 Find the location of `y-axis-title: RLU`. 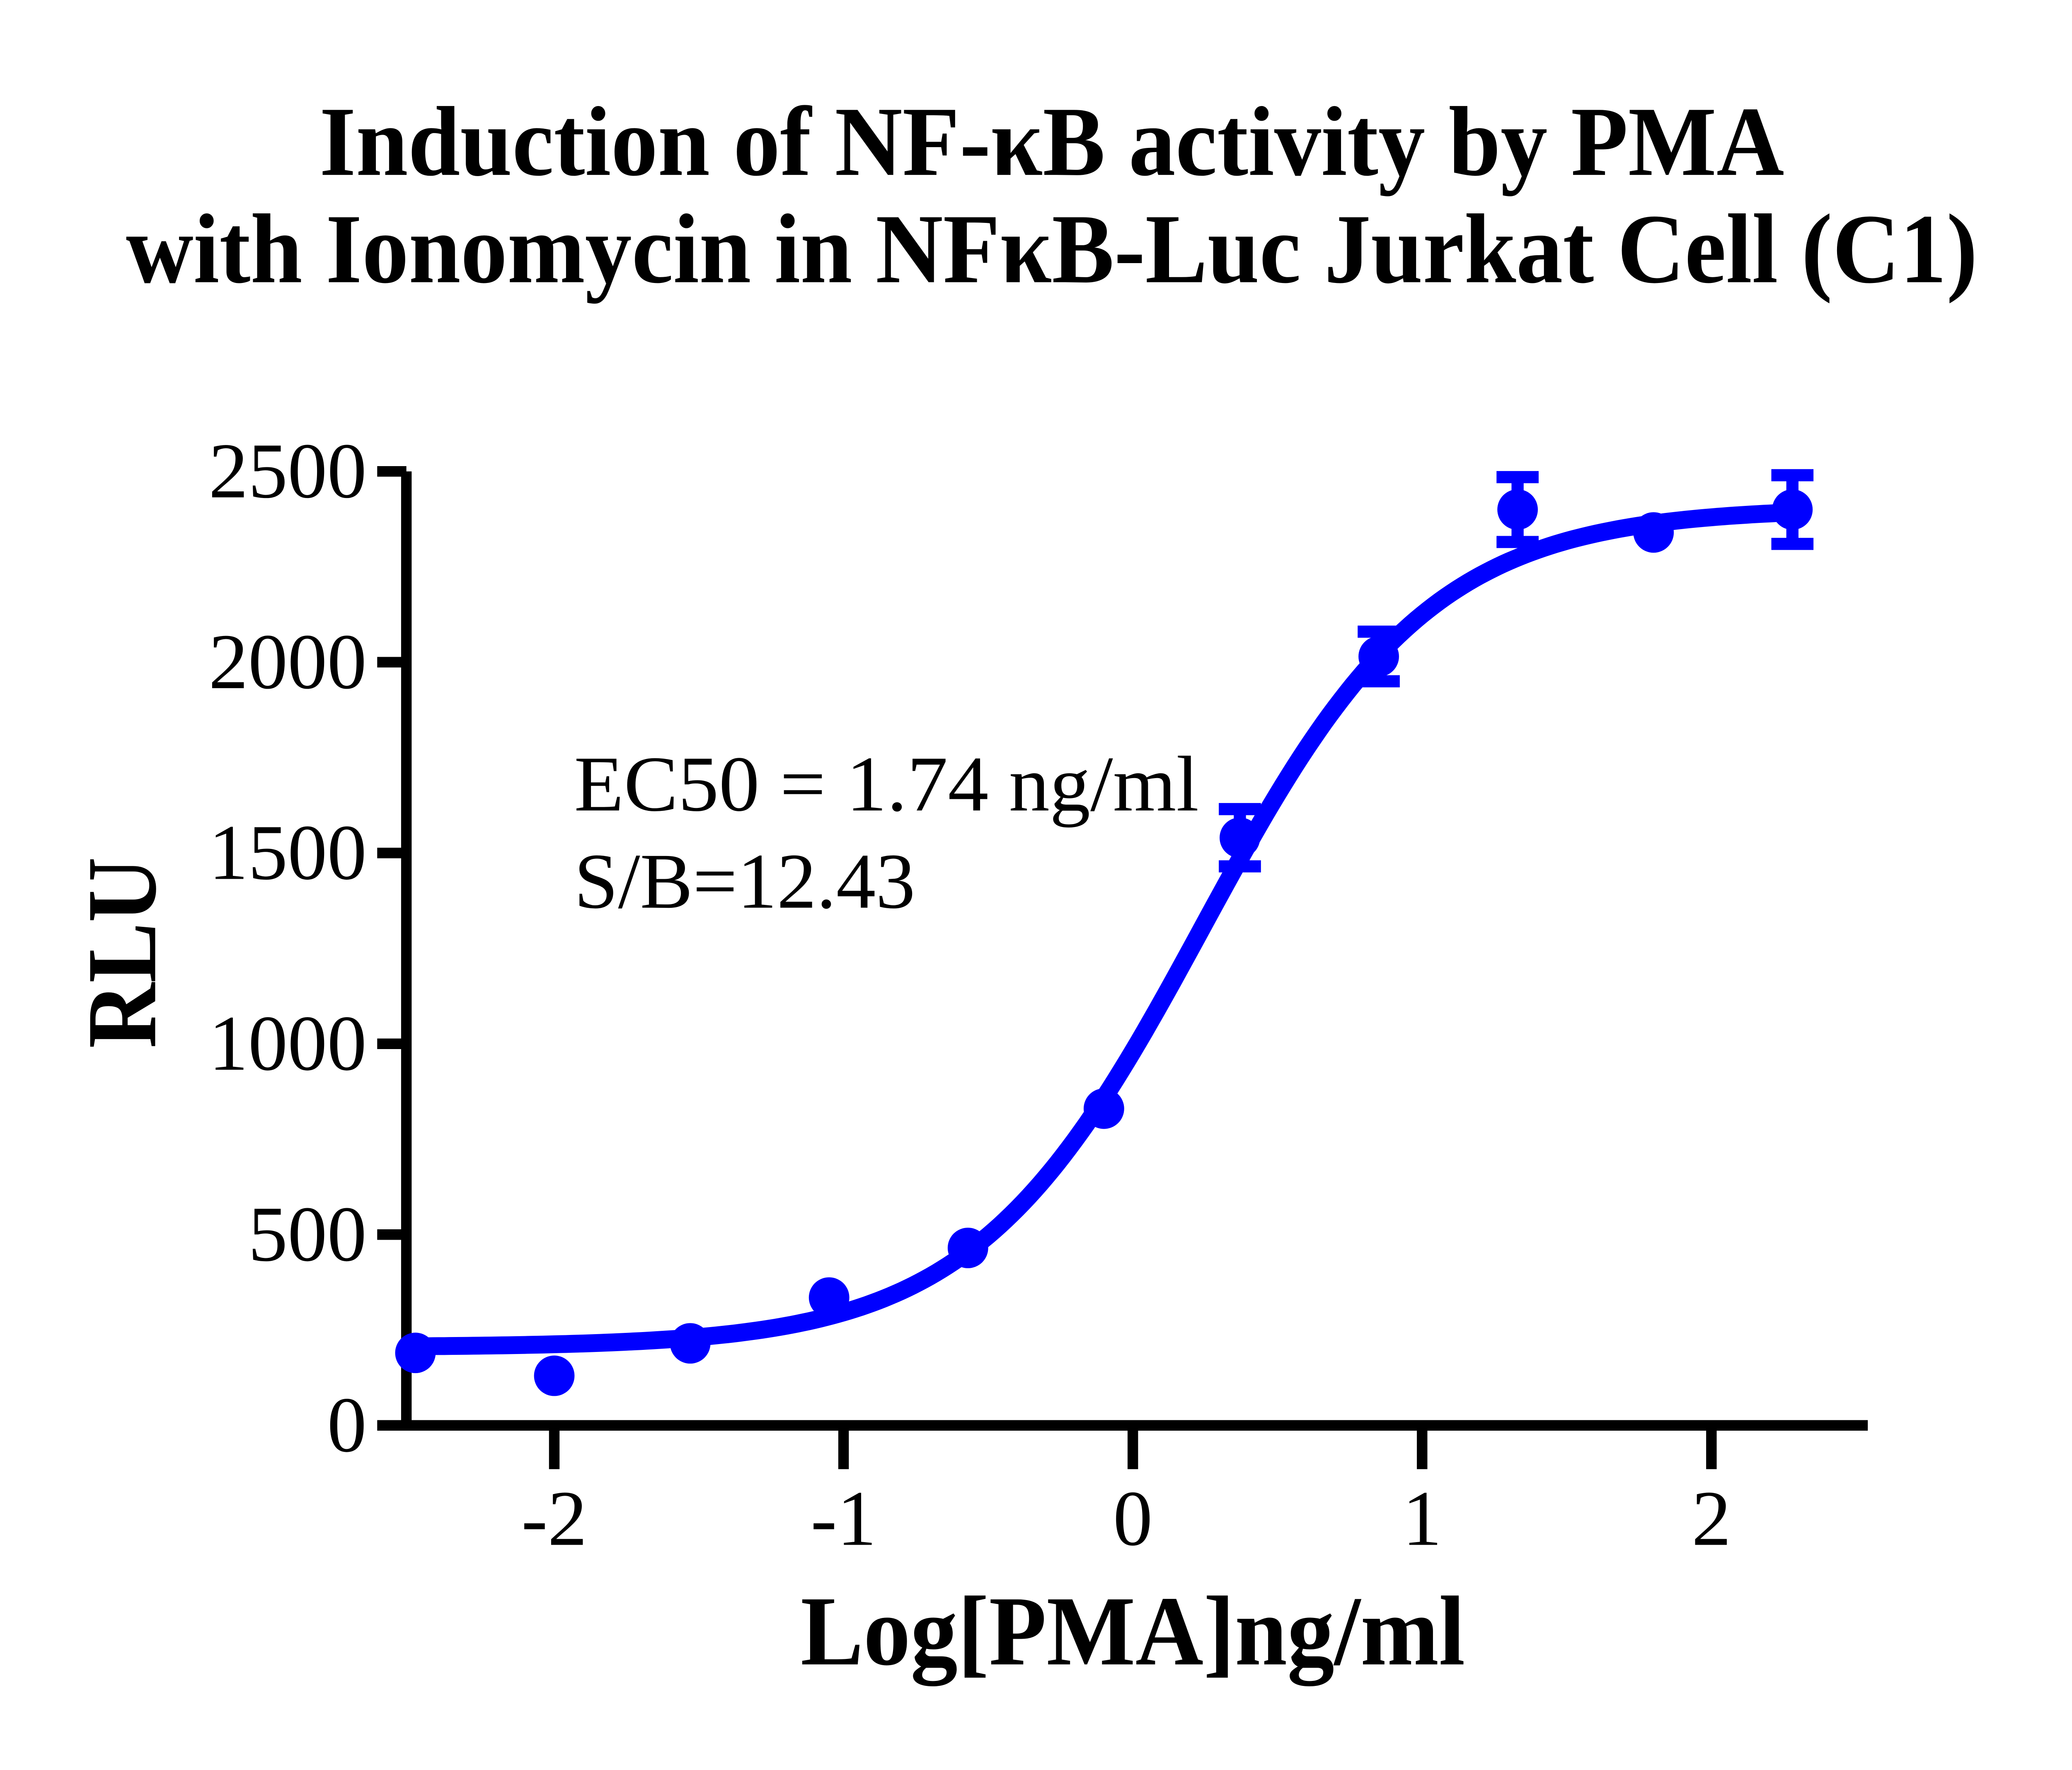

y-axis-title: RLU is located at coordinates (122, 952).